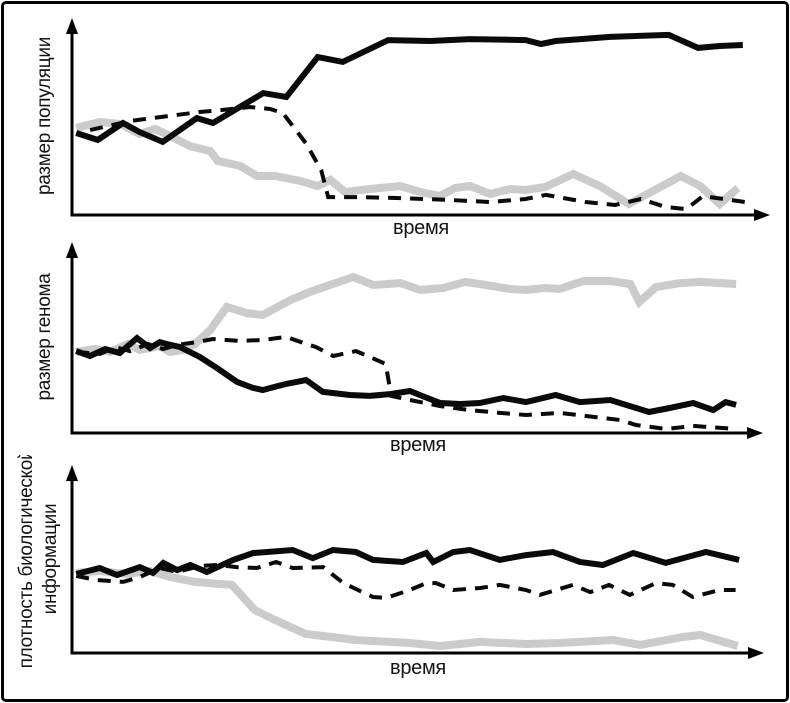  Describe the element at coordinates (44, 337) in the screenshot. I see `y-axis-label: размер генома` at that location.